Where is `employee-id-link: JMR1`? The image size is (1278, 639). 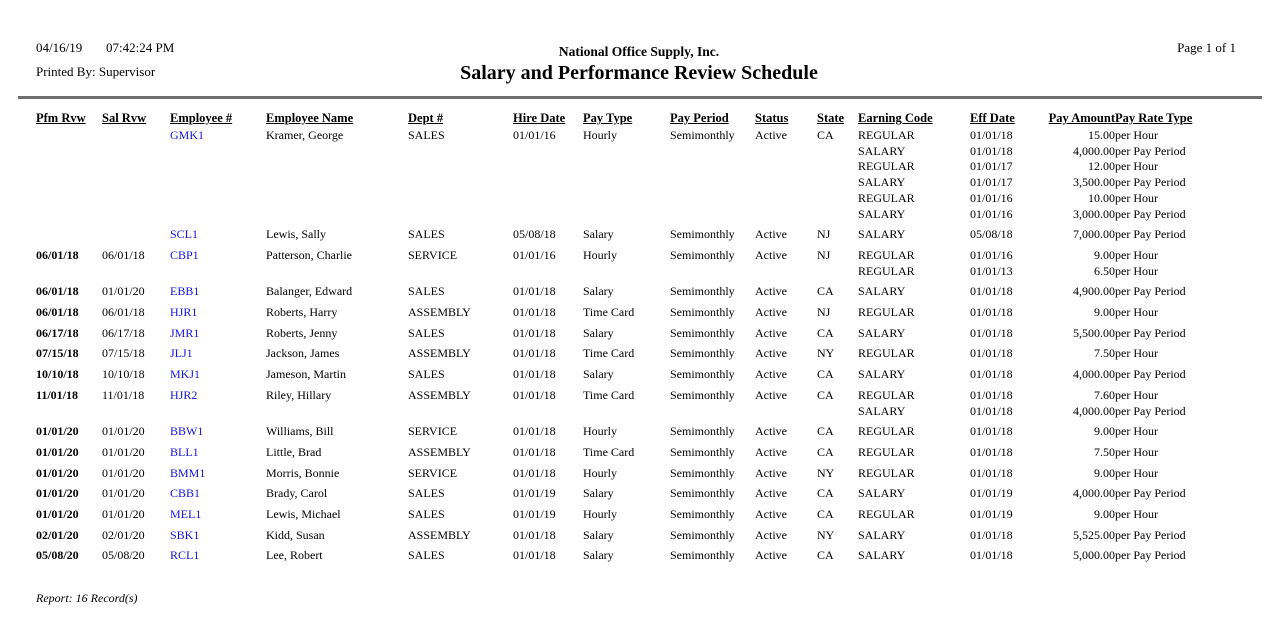
employee-id-link: JMR1 is located at coordinates (185, 332).